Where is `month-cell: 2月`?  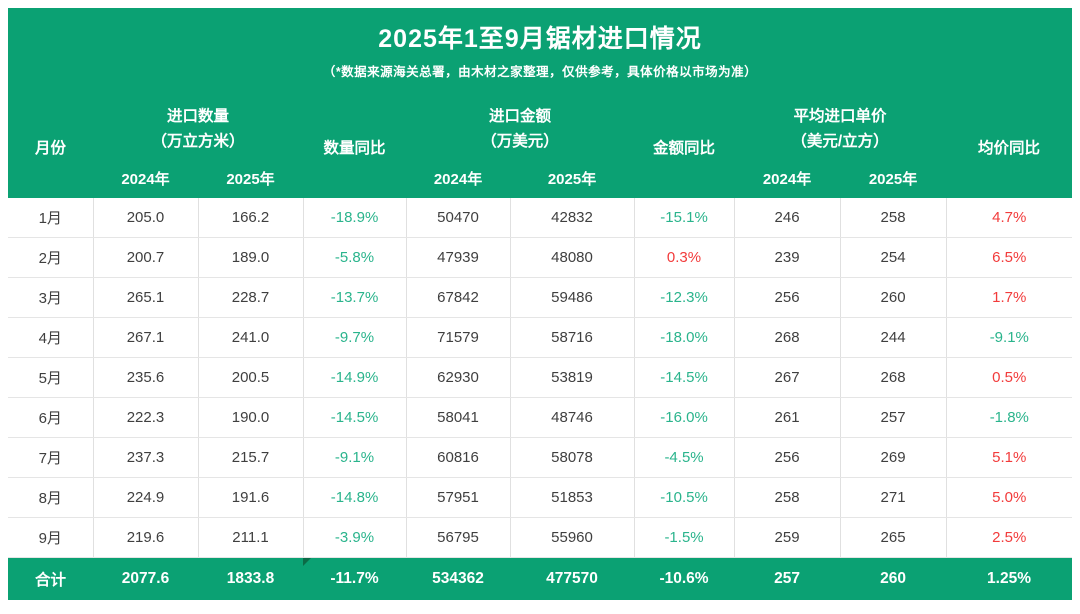
month-cell: 2月 is located at coordinates (51, 257).